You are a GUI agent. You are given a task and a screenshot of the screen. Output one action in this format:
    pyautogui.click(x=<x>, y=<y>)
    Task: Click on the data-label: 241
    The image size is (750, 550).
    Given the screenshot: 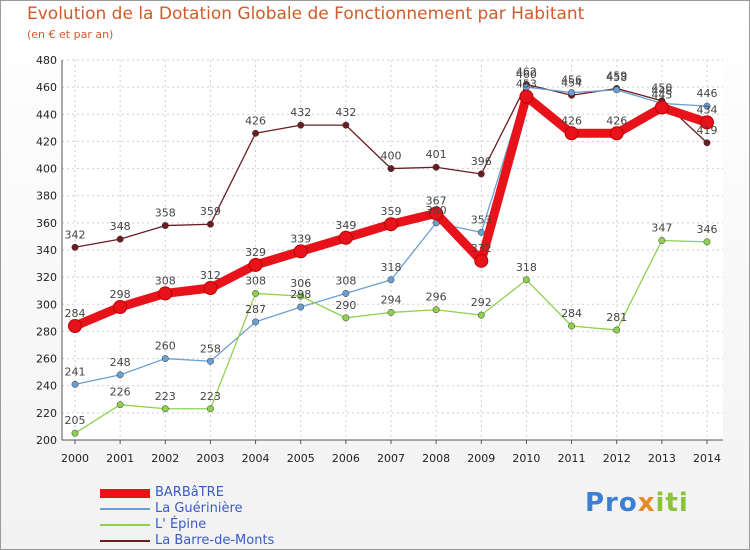 What is the action you would take?
    pyautogui.click(x=75, y=371)
    